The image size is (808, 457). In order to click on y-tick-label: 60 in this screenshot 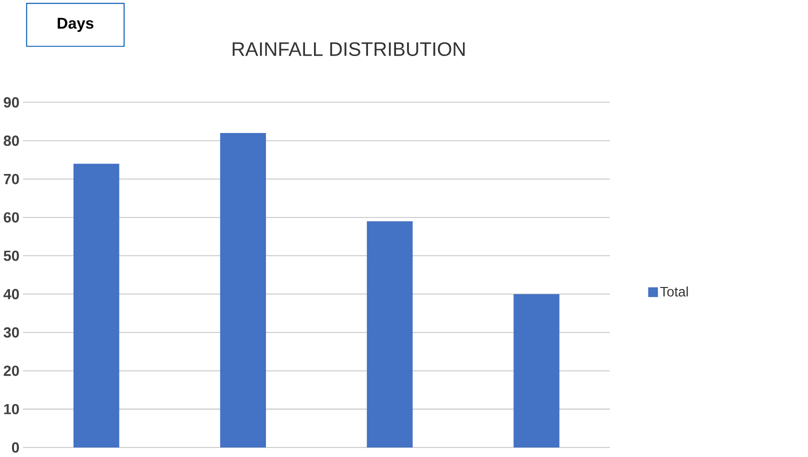, I will do `click(11, 217)`.